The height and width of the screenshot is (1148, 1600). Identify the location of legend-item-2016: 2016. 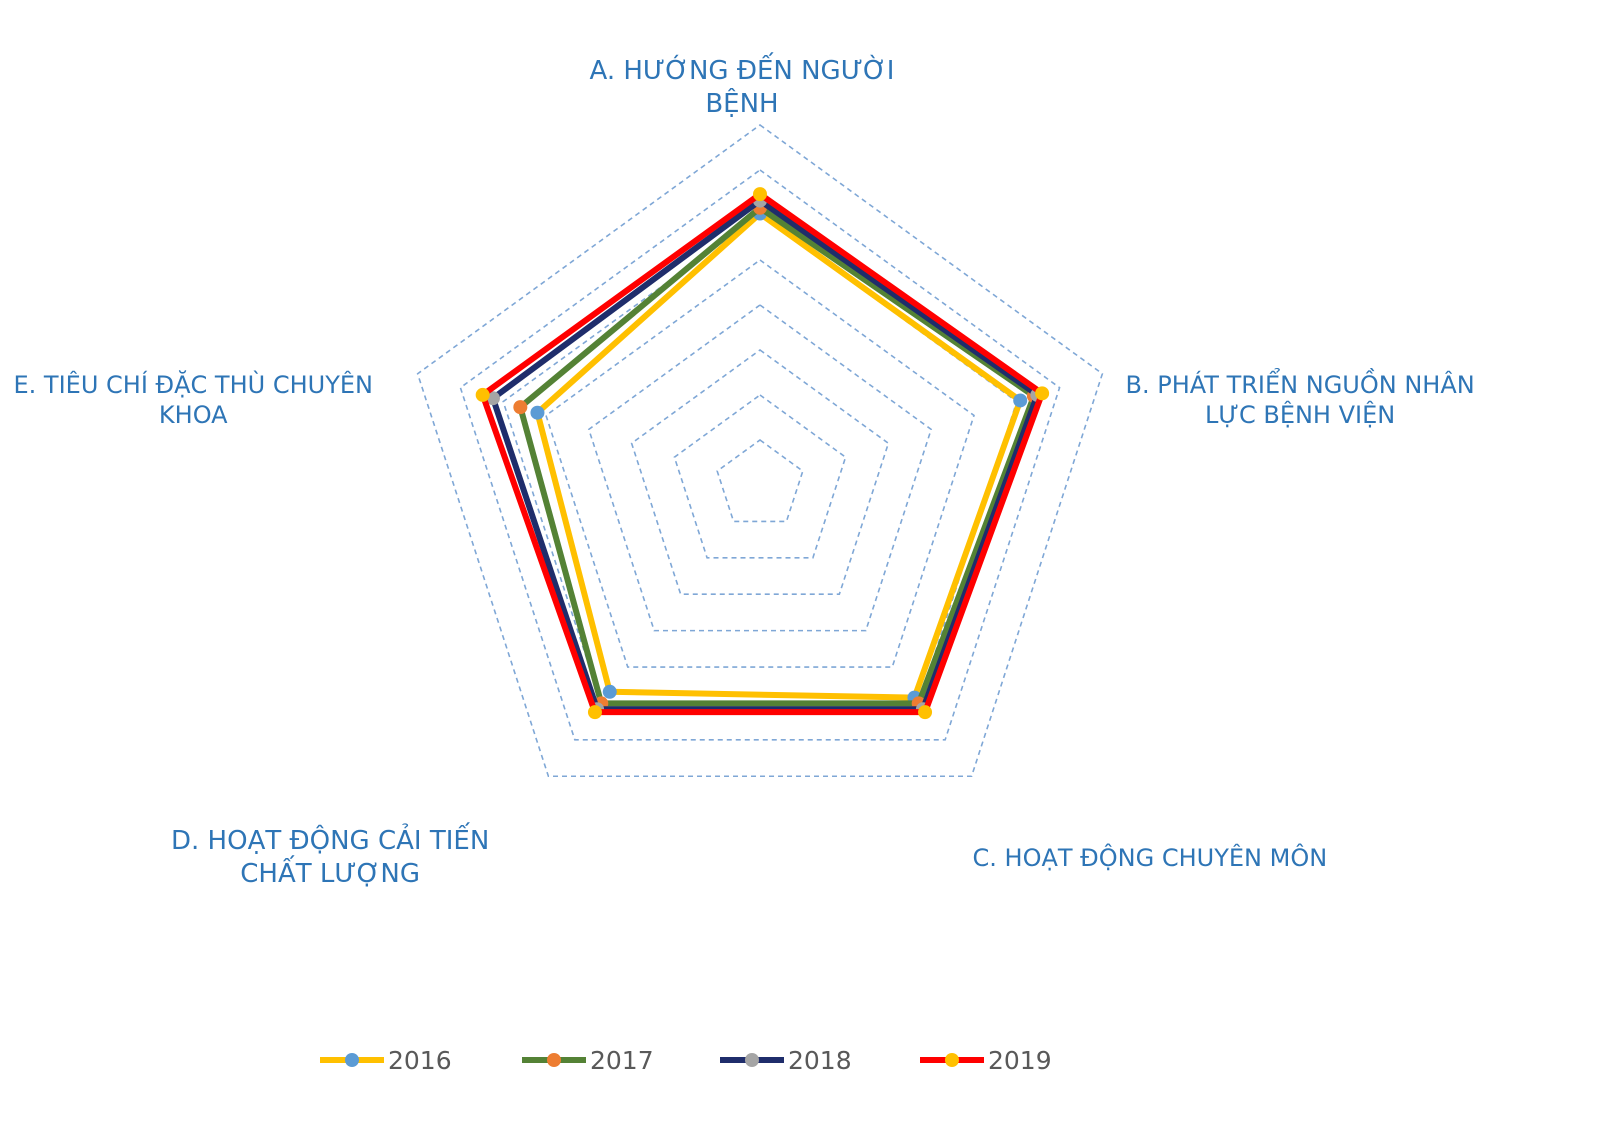
(386, 1060).